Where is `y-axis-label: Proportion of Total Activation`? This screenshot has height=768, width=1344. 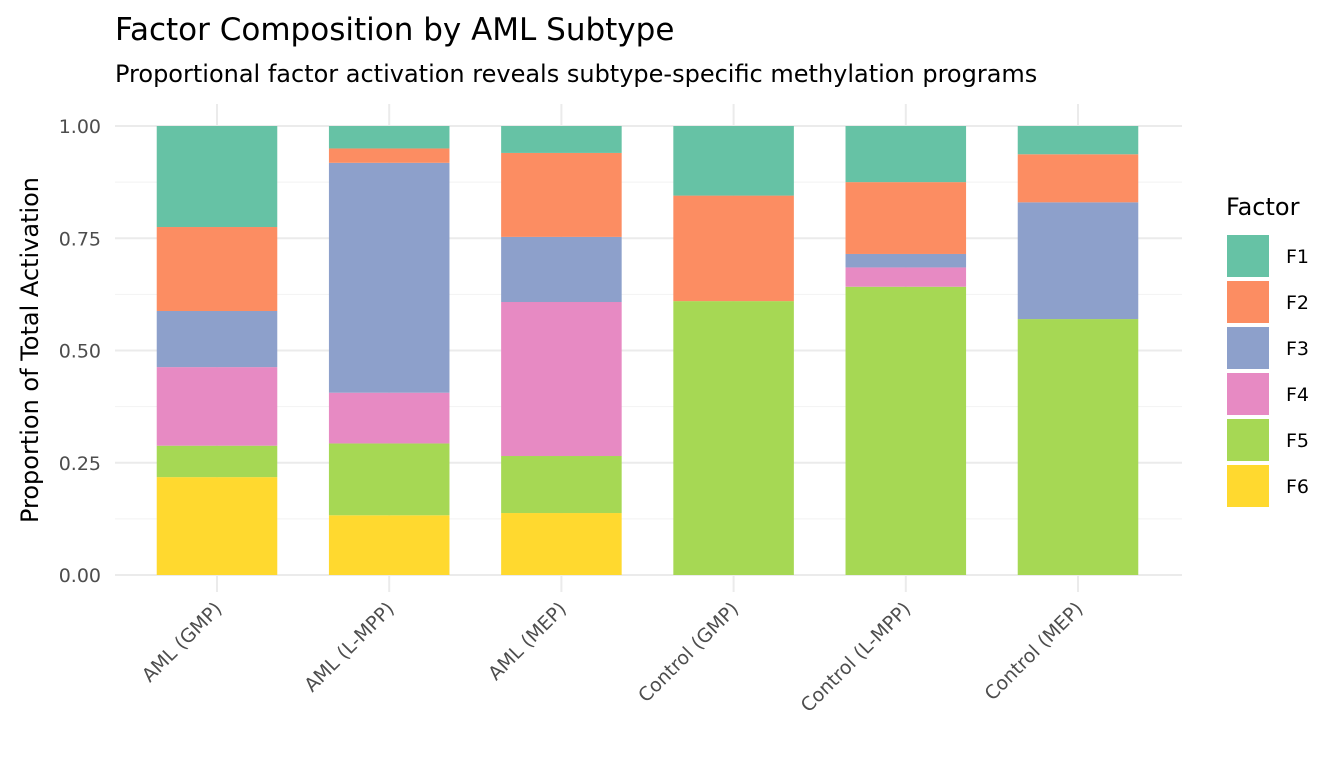
y-axis-label: Proportion of Total Activation is located at coordinates (30, 350).